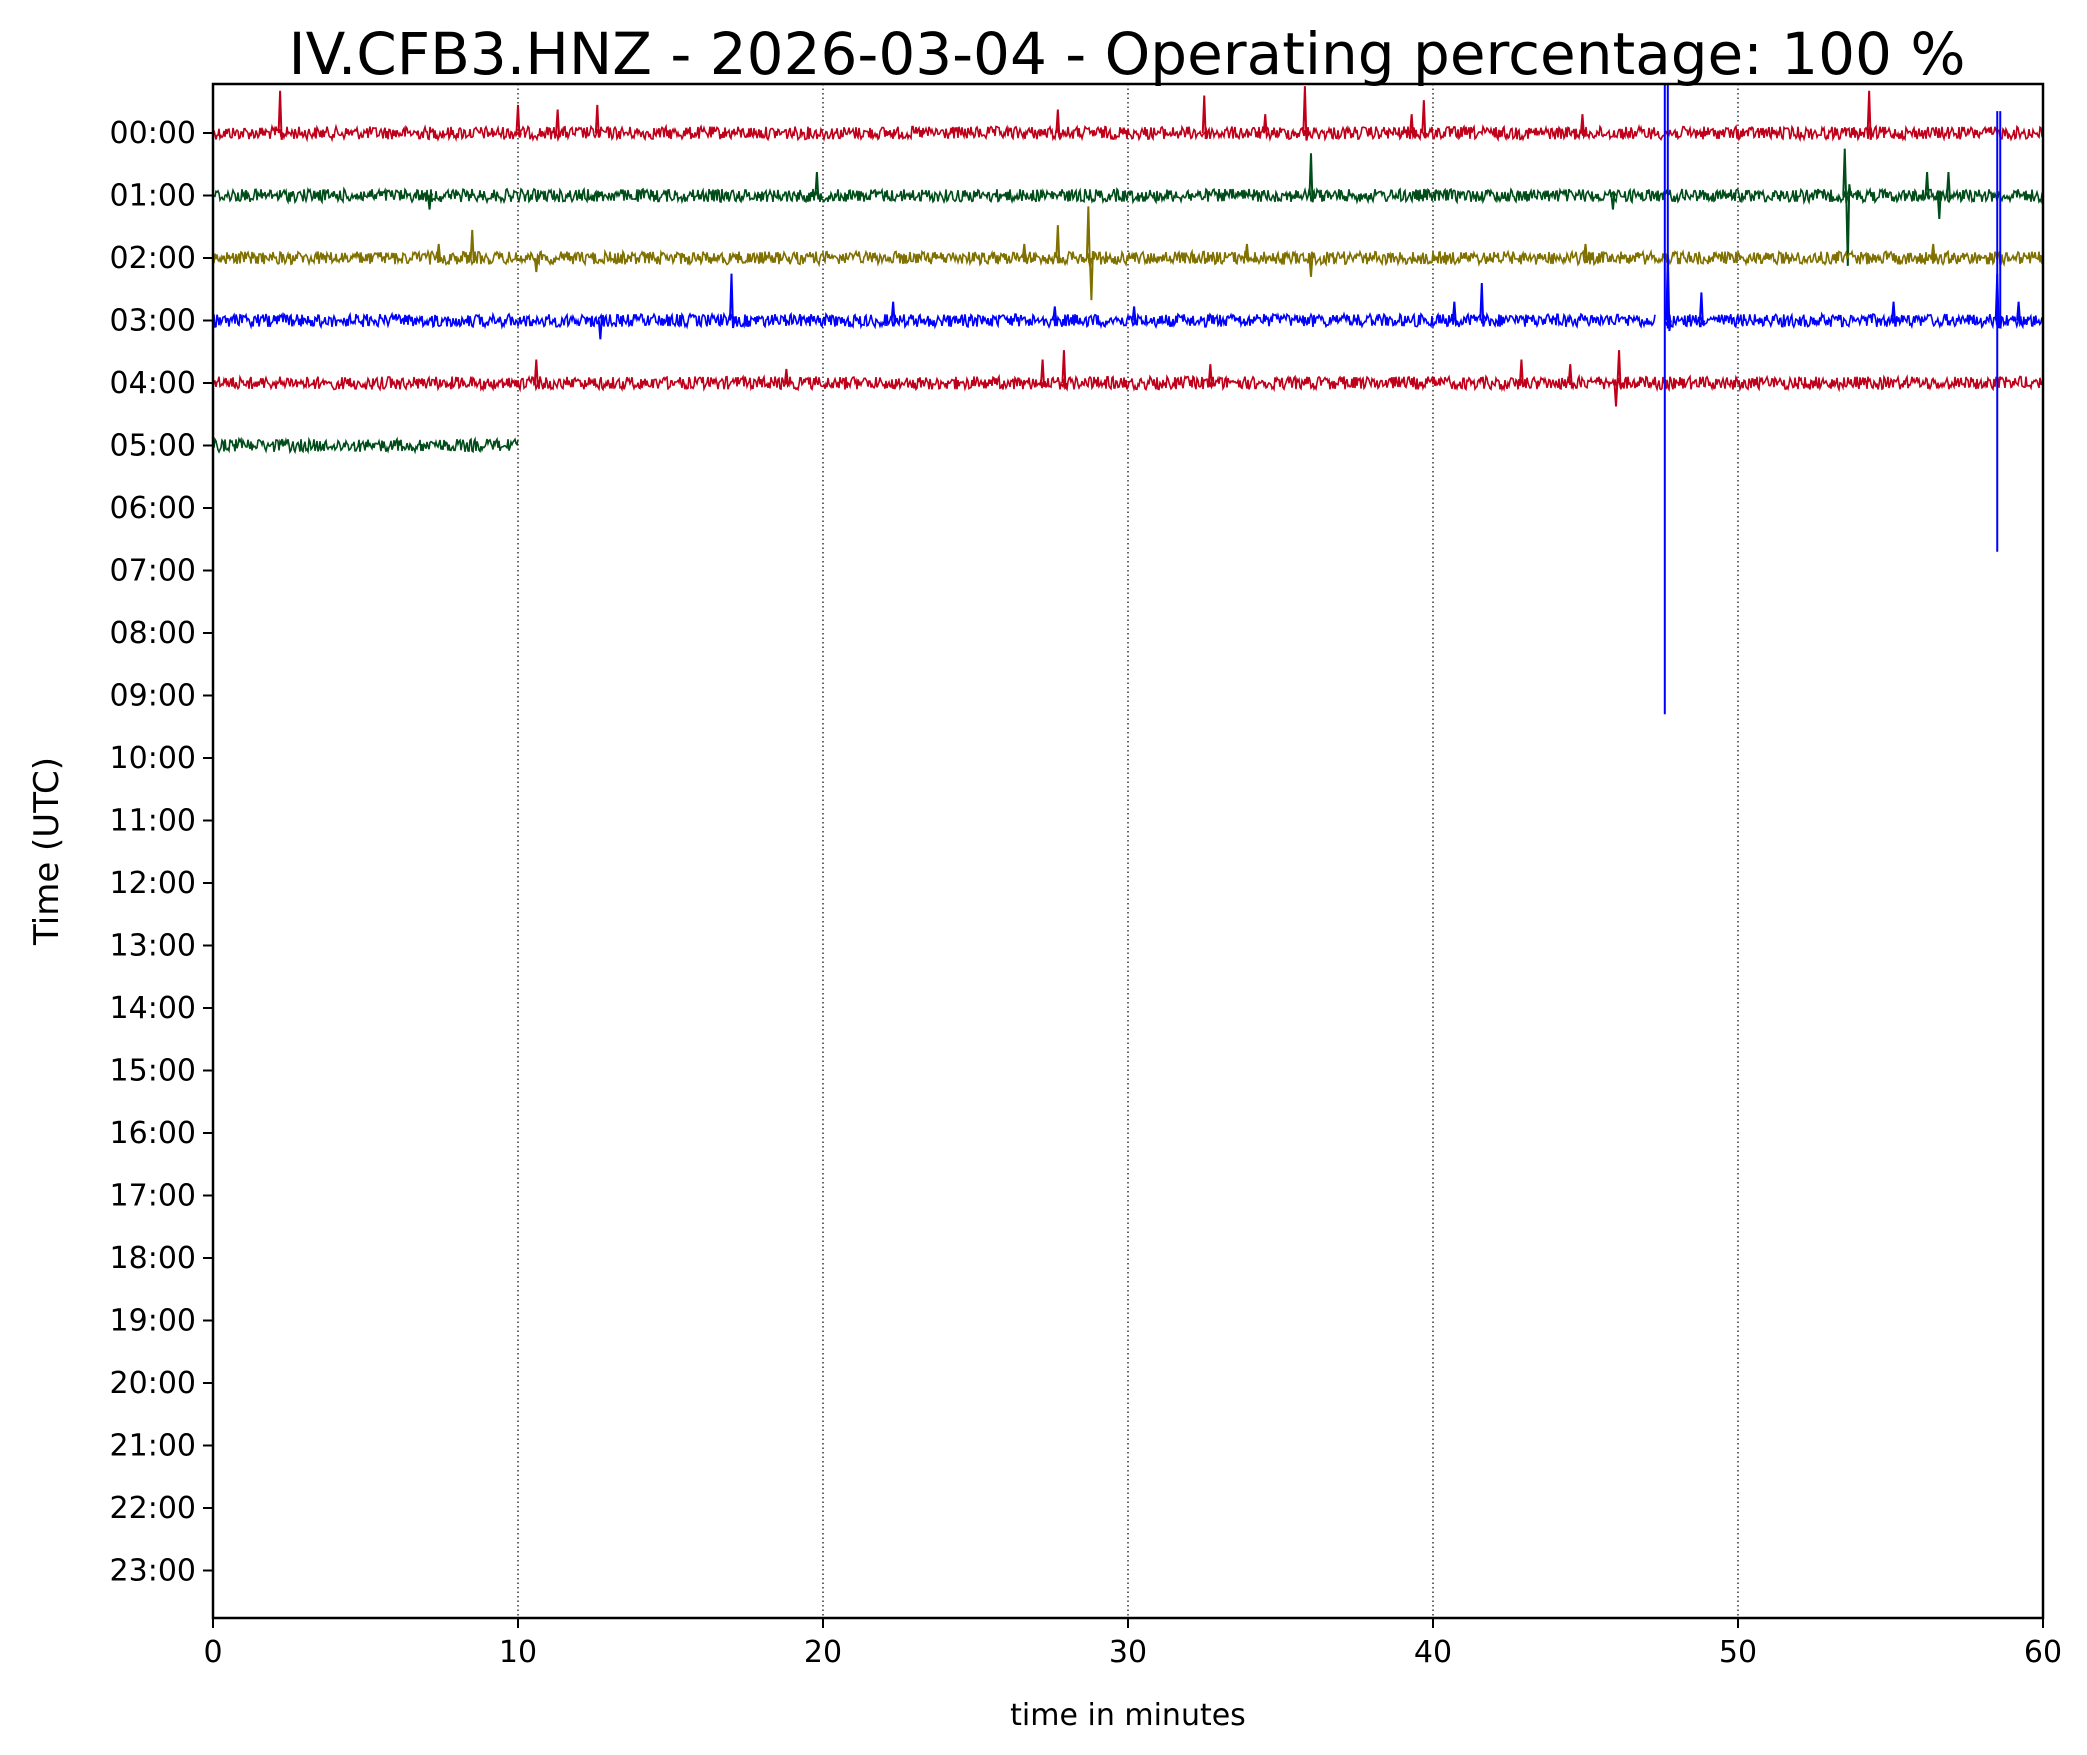 This screenshot has width=2087, height=1755. What do you see at coordinates (153, 758) in the screenshot?
I see `y-tick-label: 10:00` at bounding box center [153, 758].